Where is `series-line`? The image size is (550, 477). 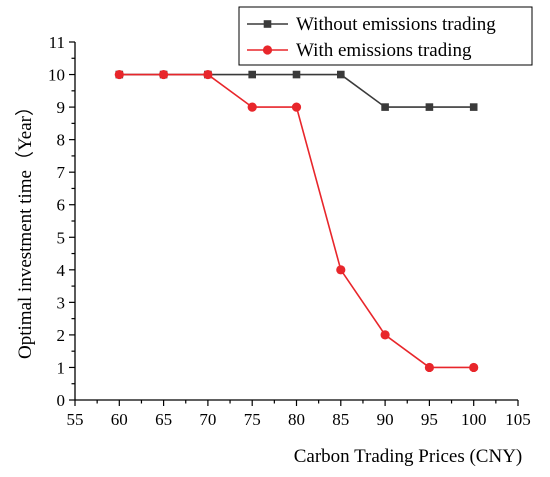
series-line is located at coordinates (296, 90).